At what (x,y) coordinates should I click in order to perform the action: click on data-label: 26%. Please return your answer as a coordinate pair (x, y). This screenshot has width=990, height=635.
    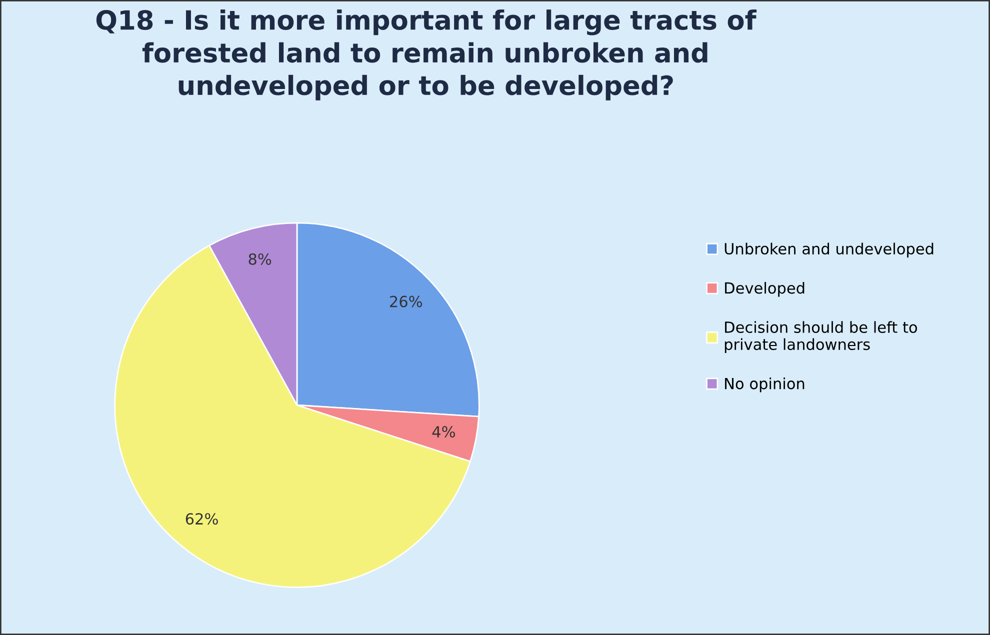
    Looking at the image, I should click on (406, 302).